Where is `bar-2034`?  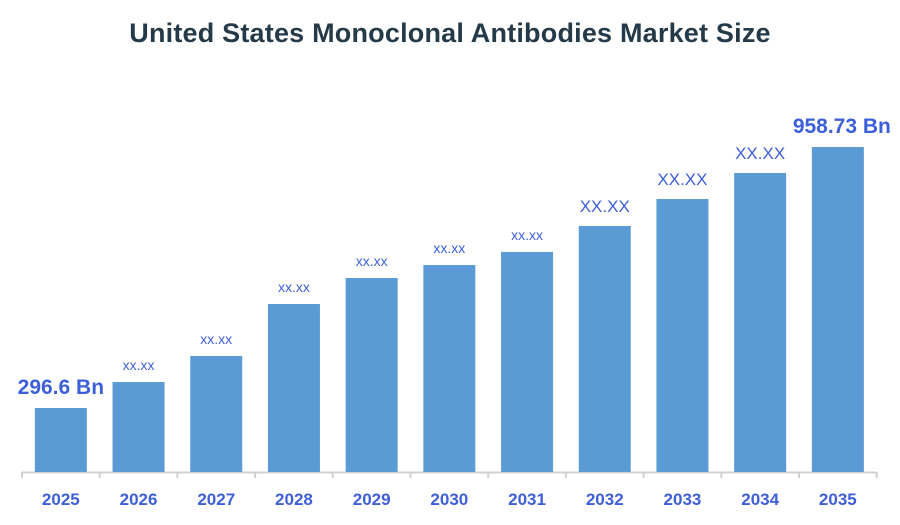 bar-2034 is located at coordinates (760, 322).